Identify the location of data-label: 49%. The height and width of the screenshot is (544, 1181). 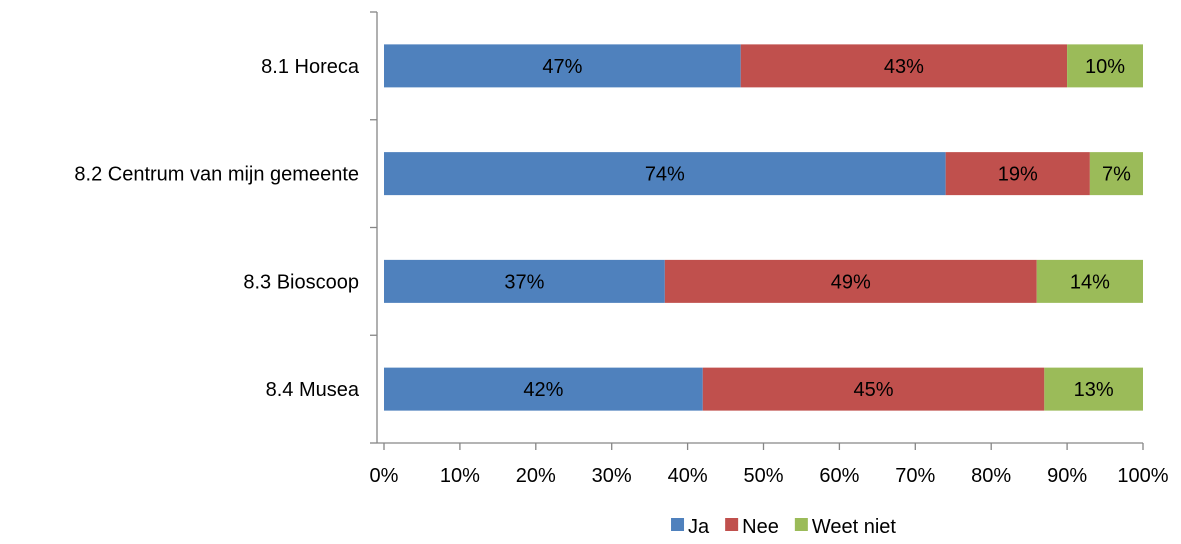
(851, 282).